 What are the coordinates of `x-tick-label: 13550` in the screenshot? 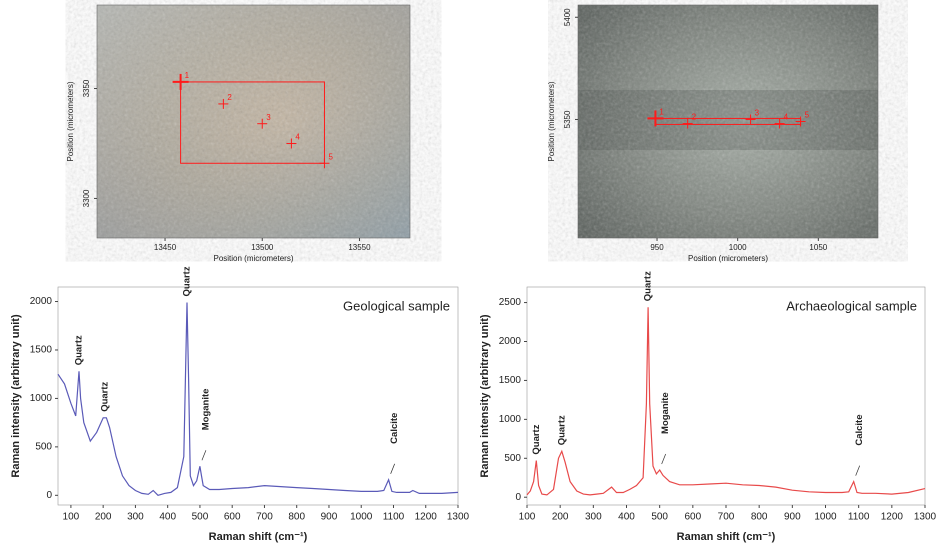 It's located at (359, 247).